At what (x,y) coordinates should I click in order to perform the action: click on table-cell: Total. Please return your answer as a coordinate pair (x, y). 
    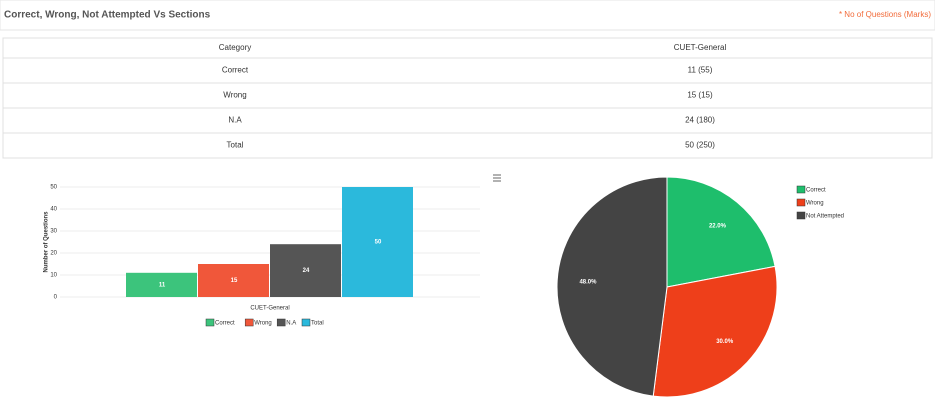
    Looking at the image, I should click on (235, 145).